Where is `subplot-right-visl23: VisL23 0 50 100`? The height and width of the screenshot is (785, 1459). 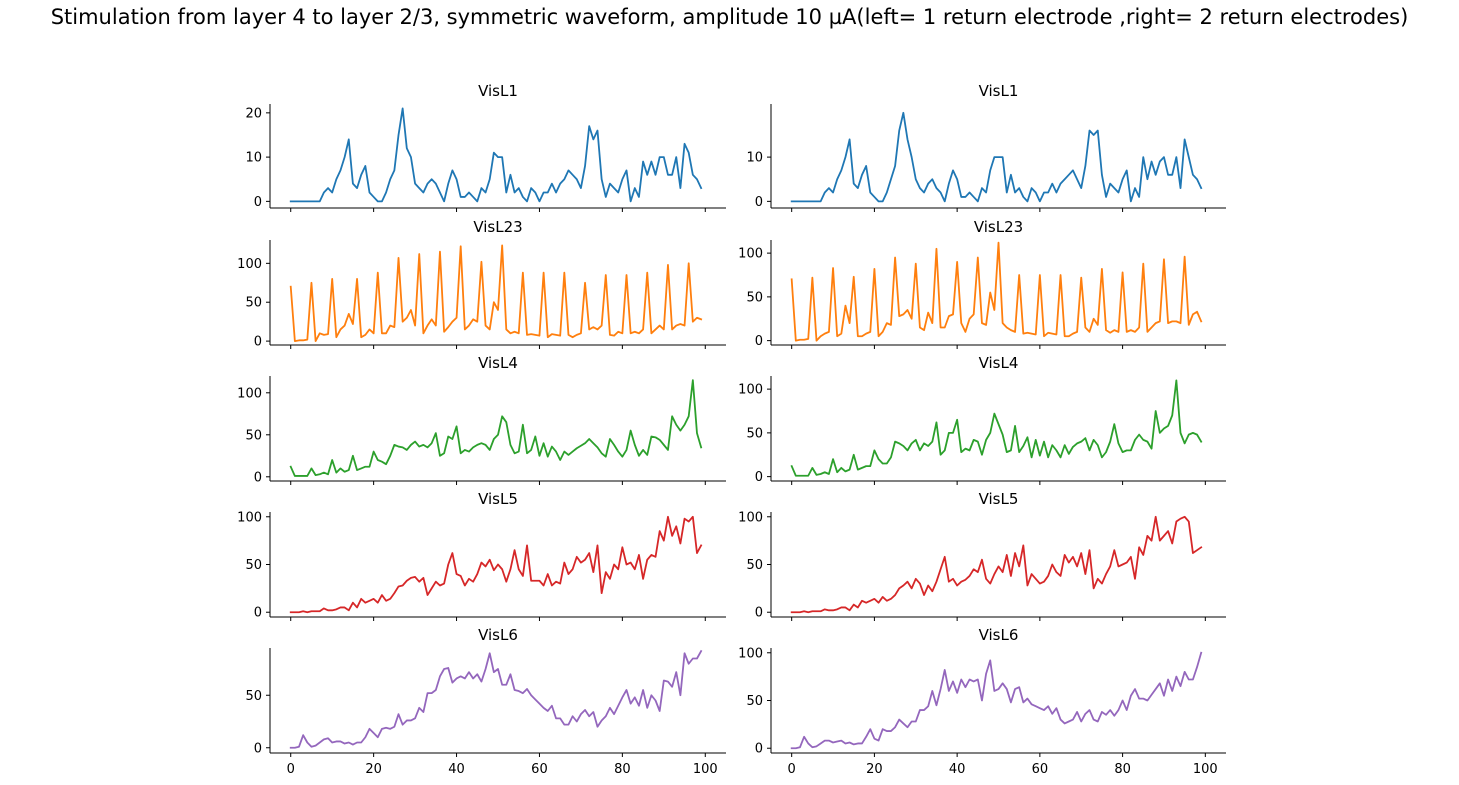 subplot-right-visl23: VisL23 0 50 100 is located at coordinates (982, 283).